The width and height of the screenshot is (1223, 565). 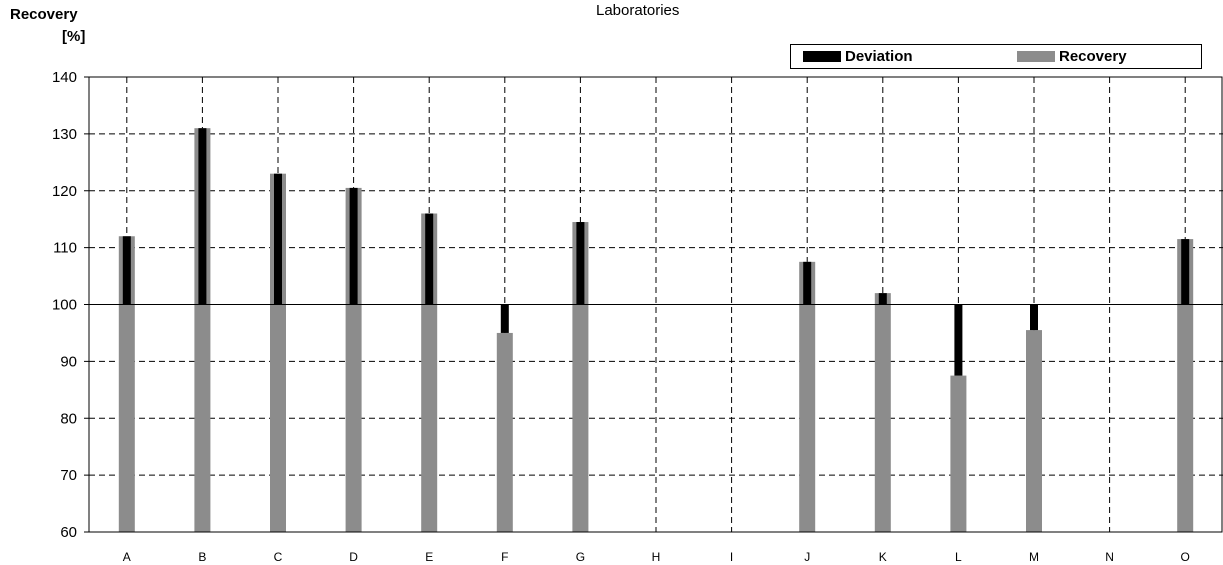 What do you see at coordinates (807, 557) in the screenshot?
I see `x-tick-label-J: J` at bounding box center [807, 557].